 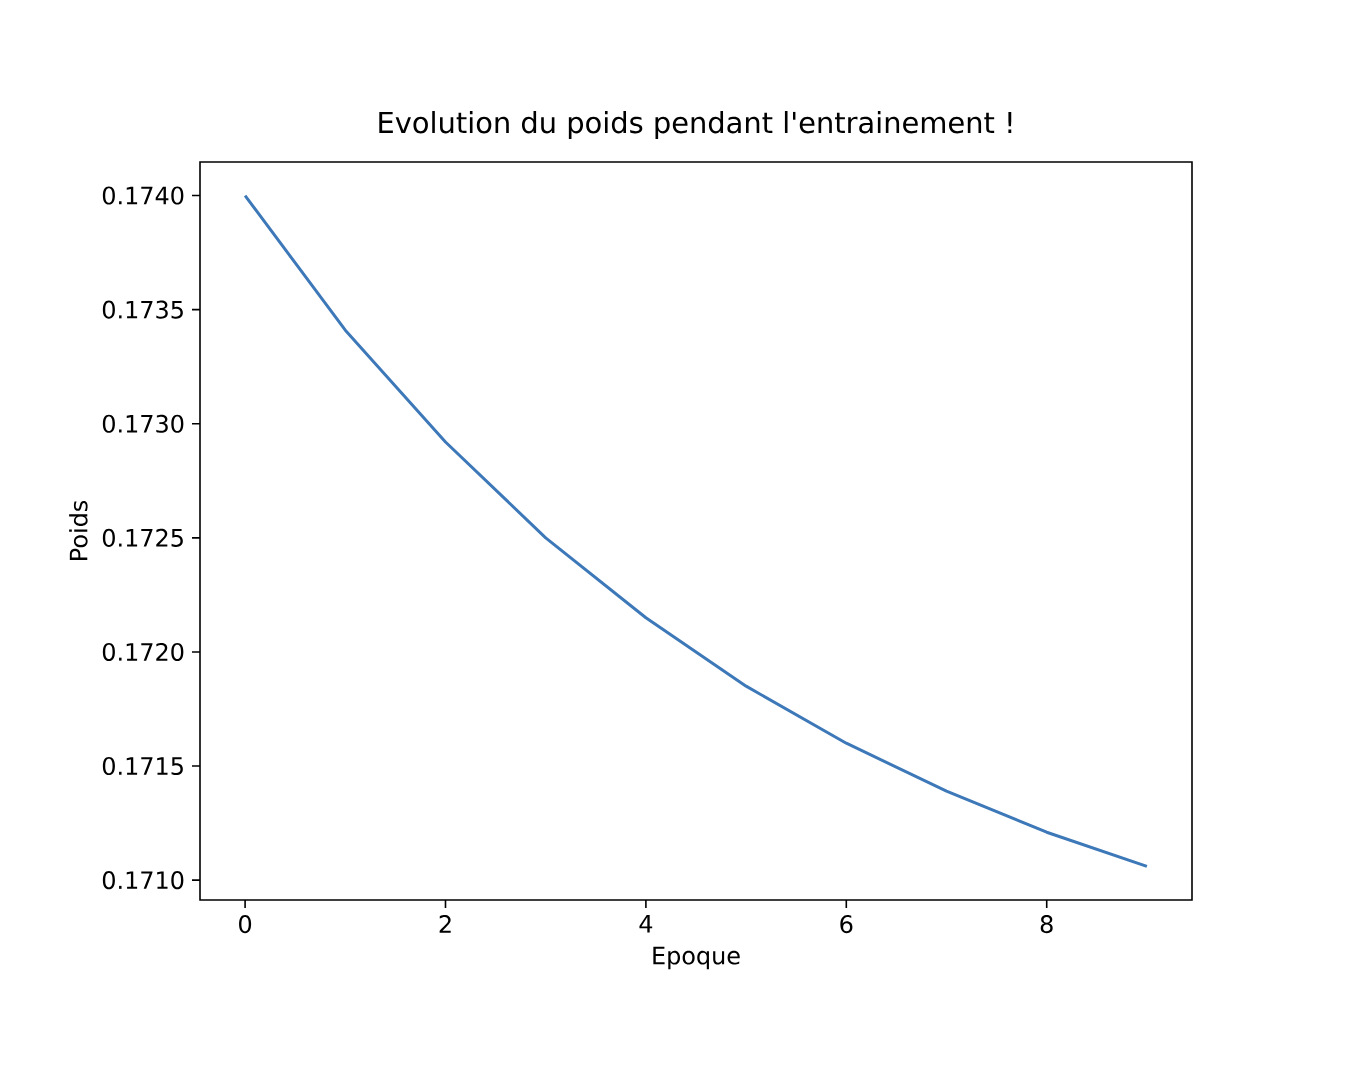 What do you see at coordinates (245, 924) in the screenshot?
I see `x-tick-label: 0` at bounding box center [245, 924].